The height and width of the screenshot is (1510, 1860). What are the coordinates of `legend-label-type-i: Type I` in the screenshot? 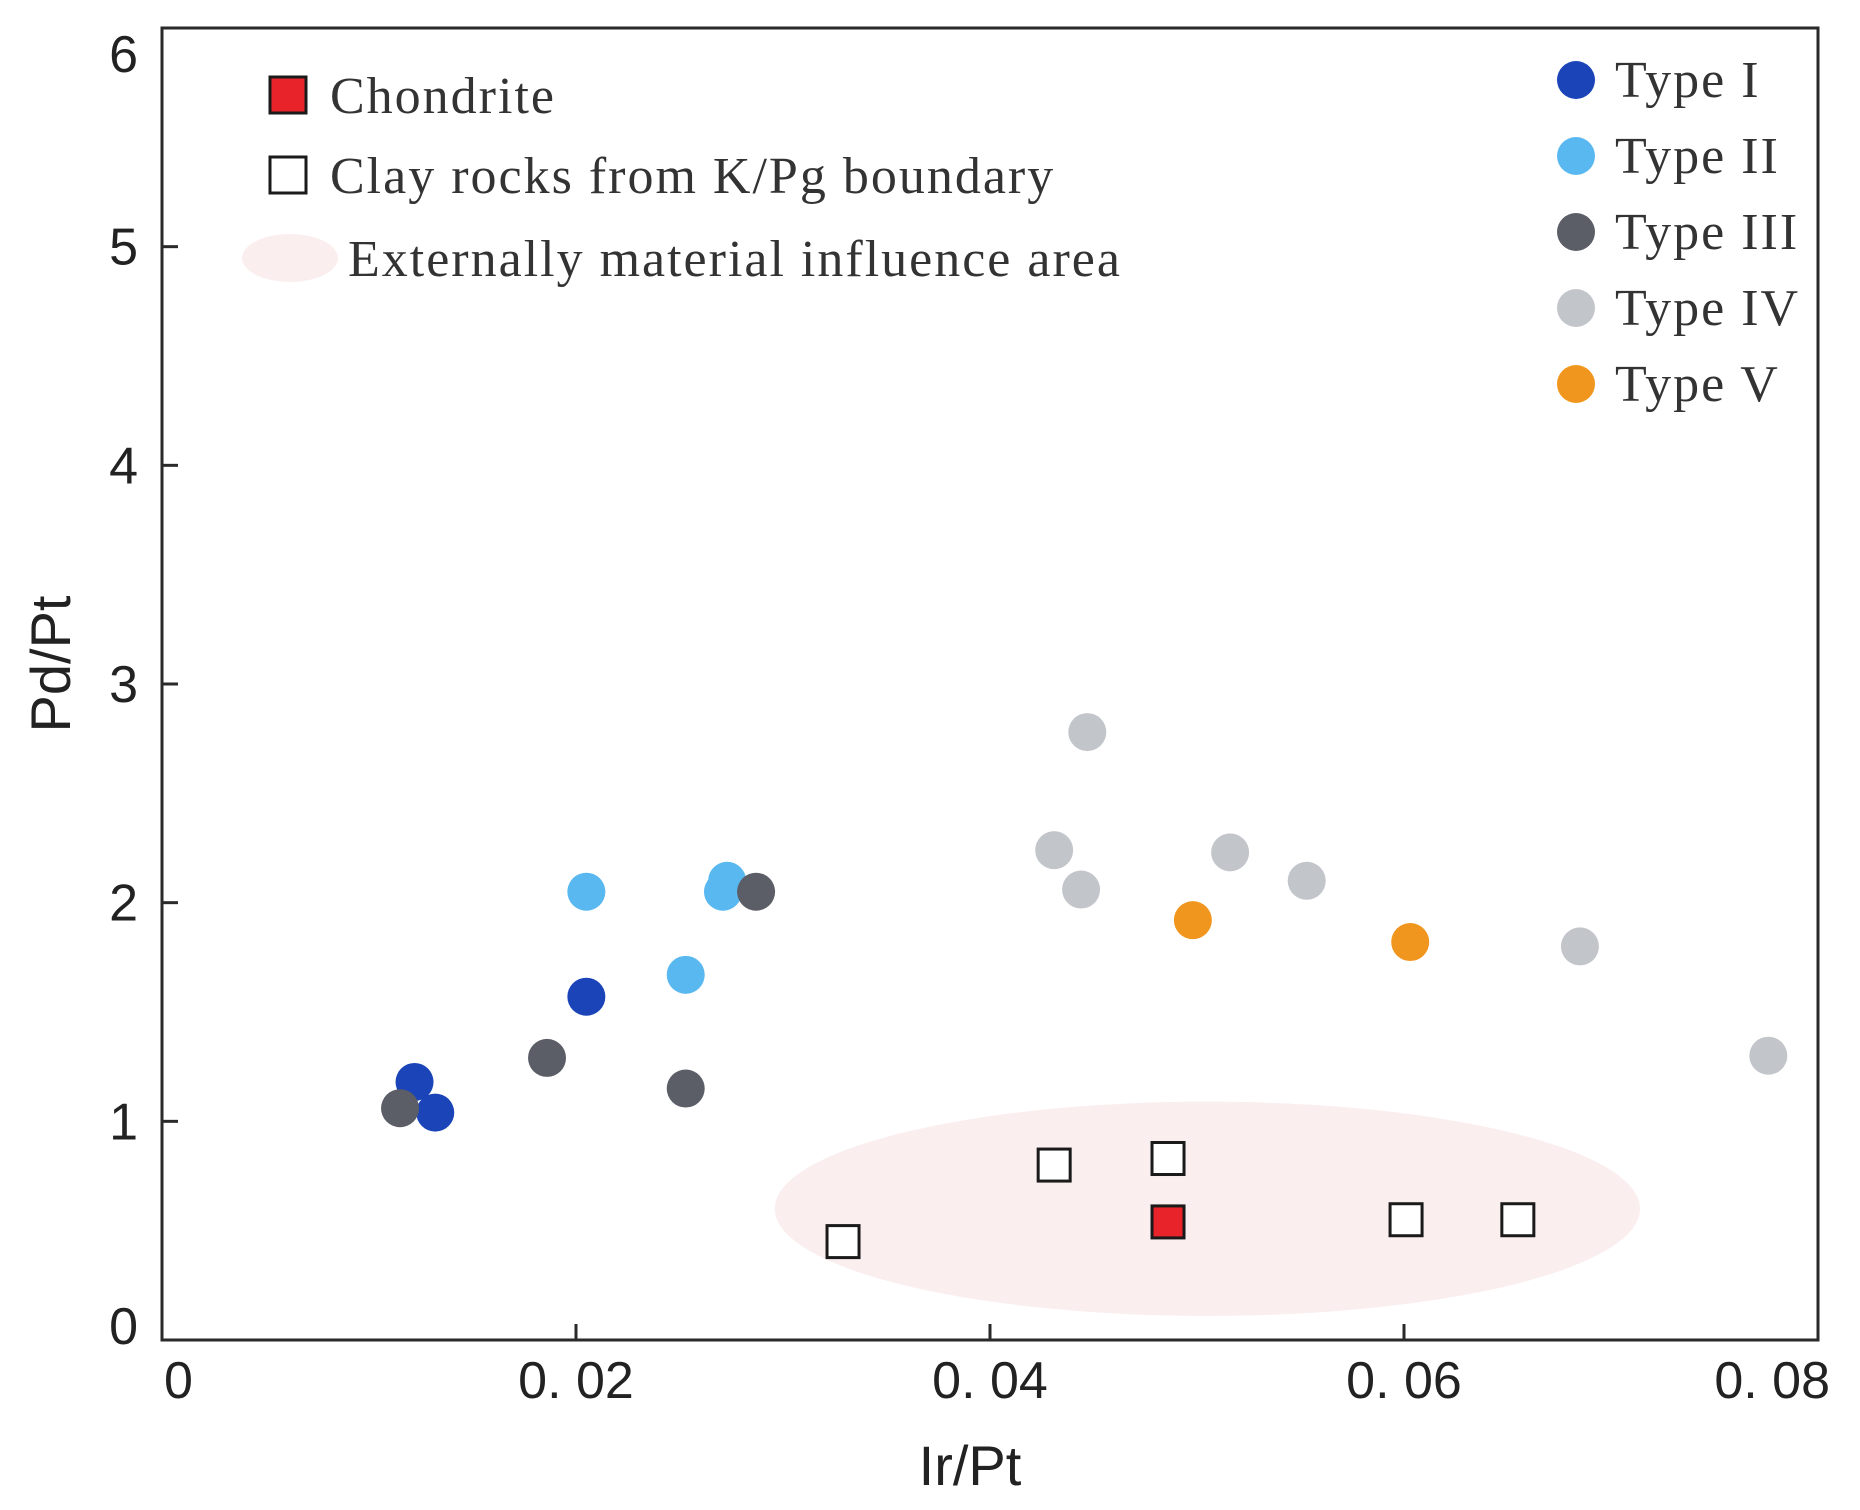 It's located at (1688, 80).